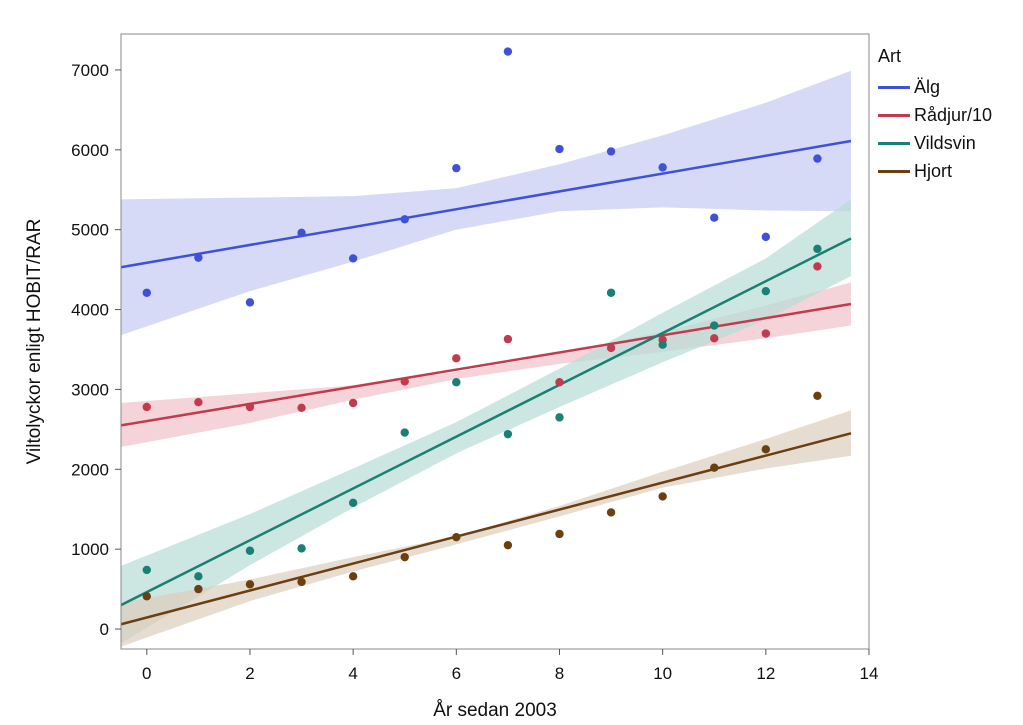 This screenshot has width=1023, height=725. Describe the element at coordinates (953, 114) in the screenshot. I see `legend-label: Rådjur/10` at that location.